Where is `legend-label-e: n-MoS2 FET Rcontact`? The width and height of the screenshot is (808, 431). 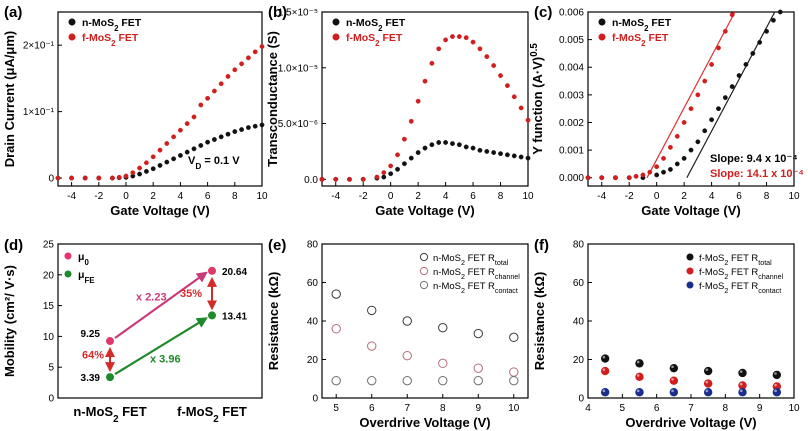 legend-label-e: n-MoS2 FET Rcontact is located at coordinates (475, 288).